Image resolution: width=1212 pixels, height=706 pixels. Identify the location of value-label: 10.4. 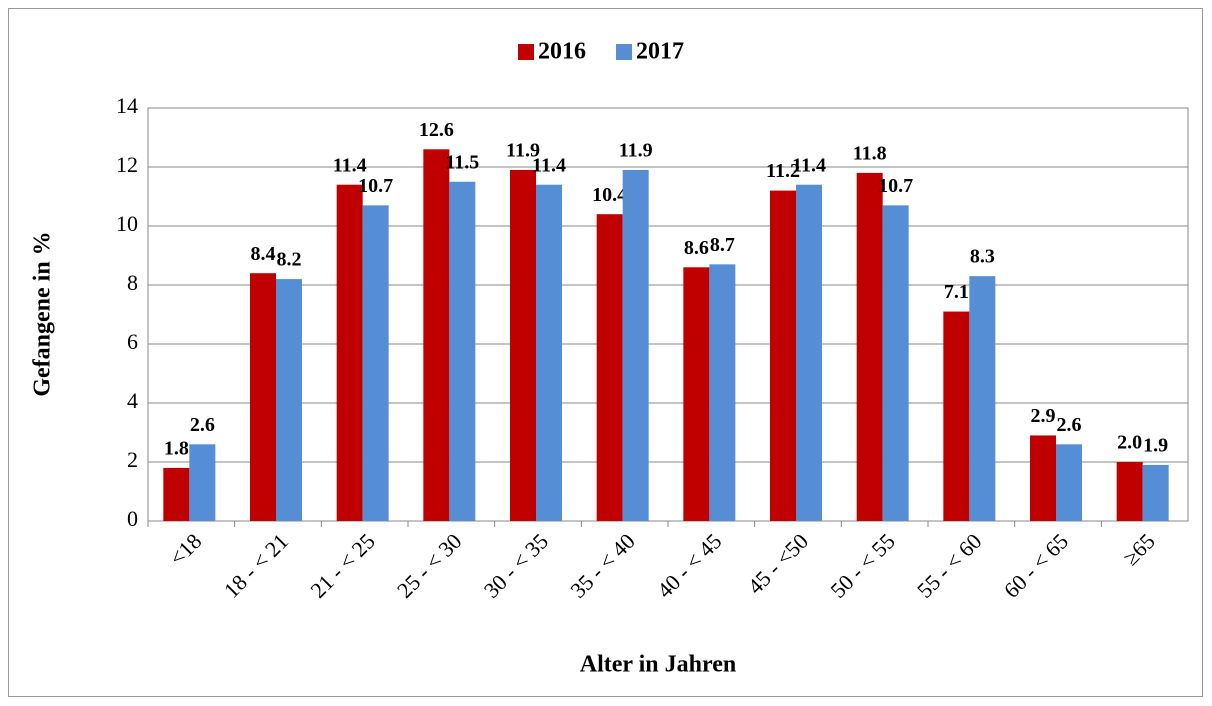
(609, 195).